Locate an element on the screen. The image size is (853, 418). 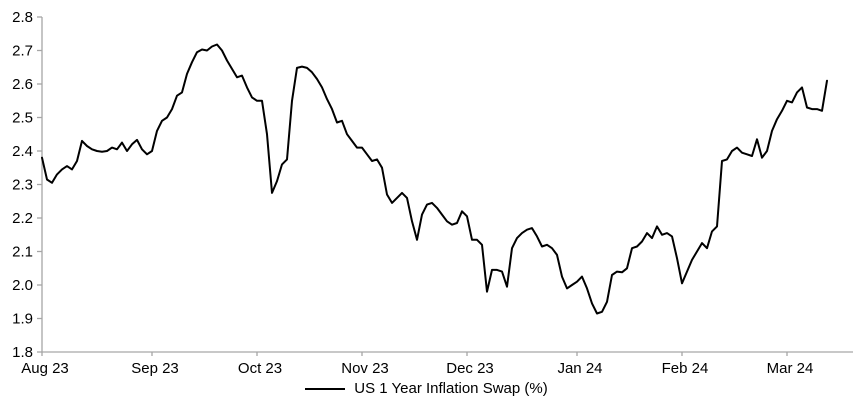
y-tick-label: 2.2 is located at coordinates (22, 218).